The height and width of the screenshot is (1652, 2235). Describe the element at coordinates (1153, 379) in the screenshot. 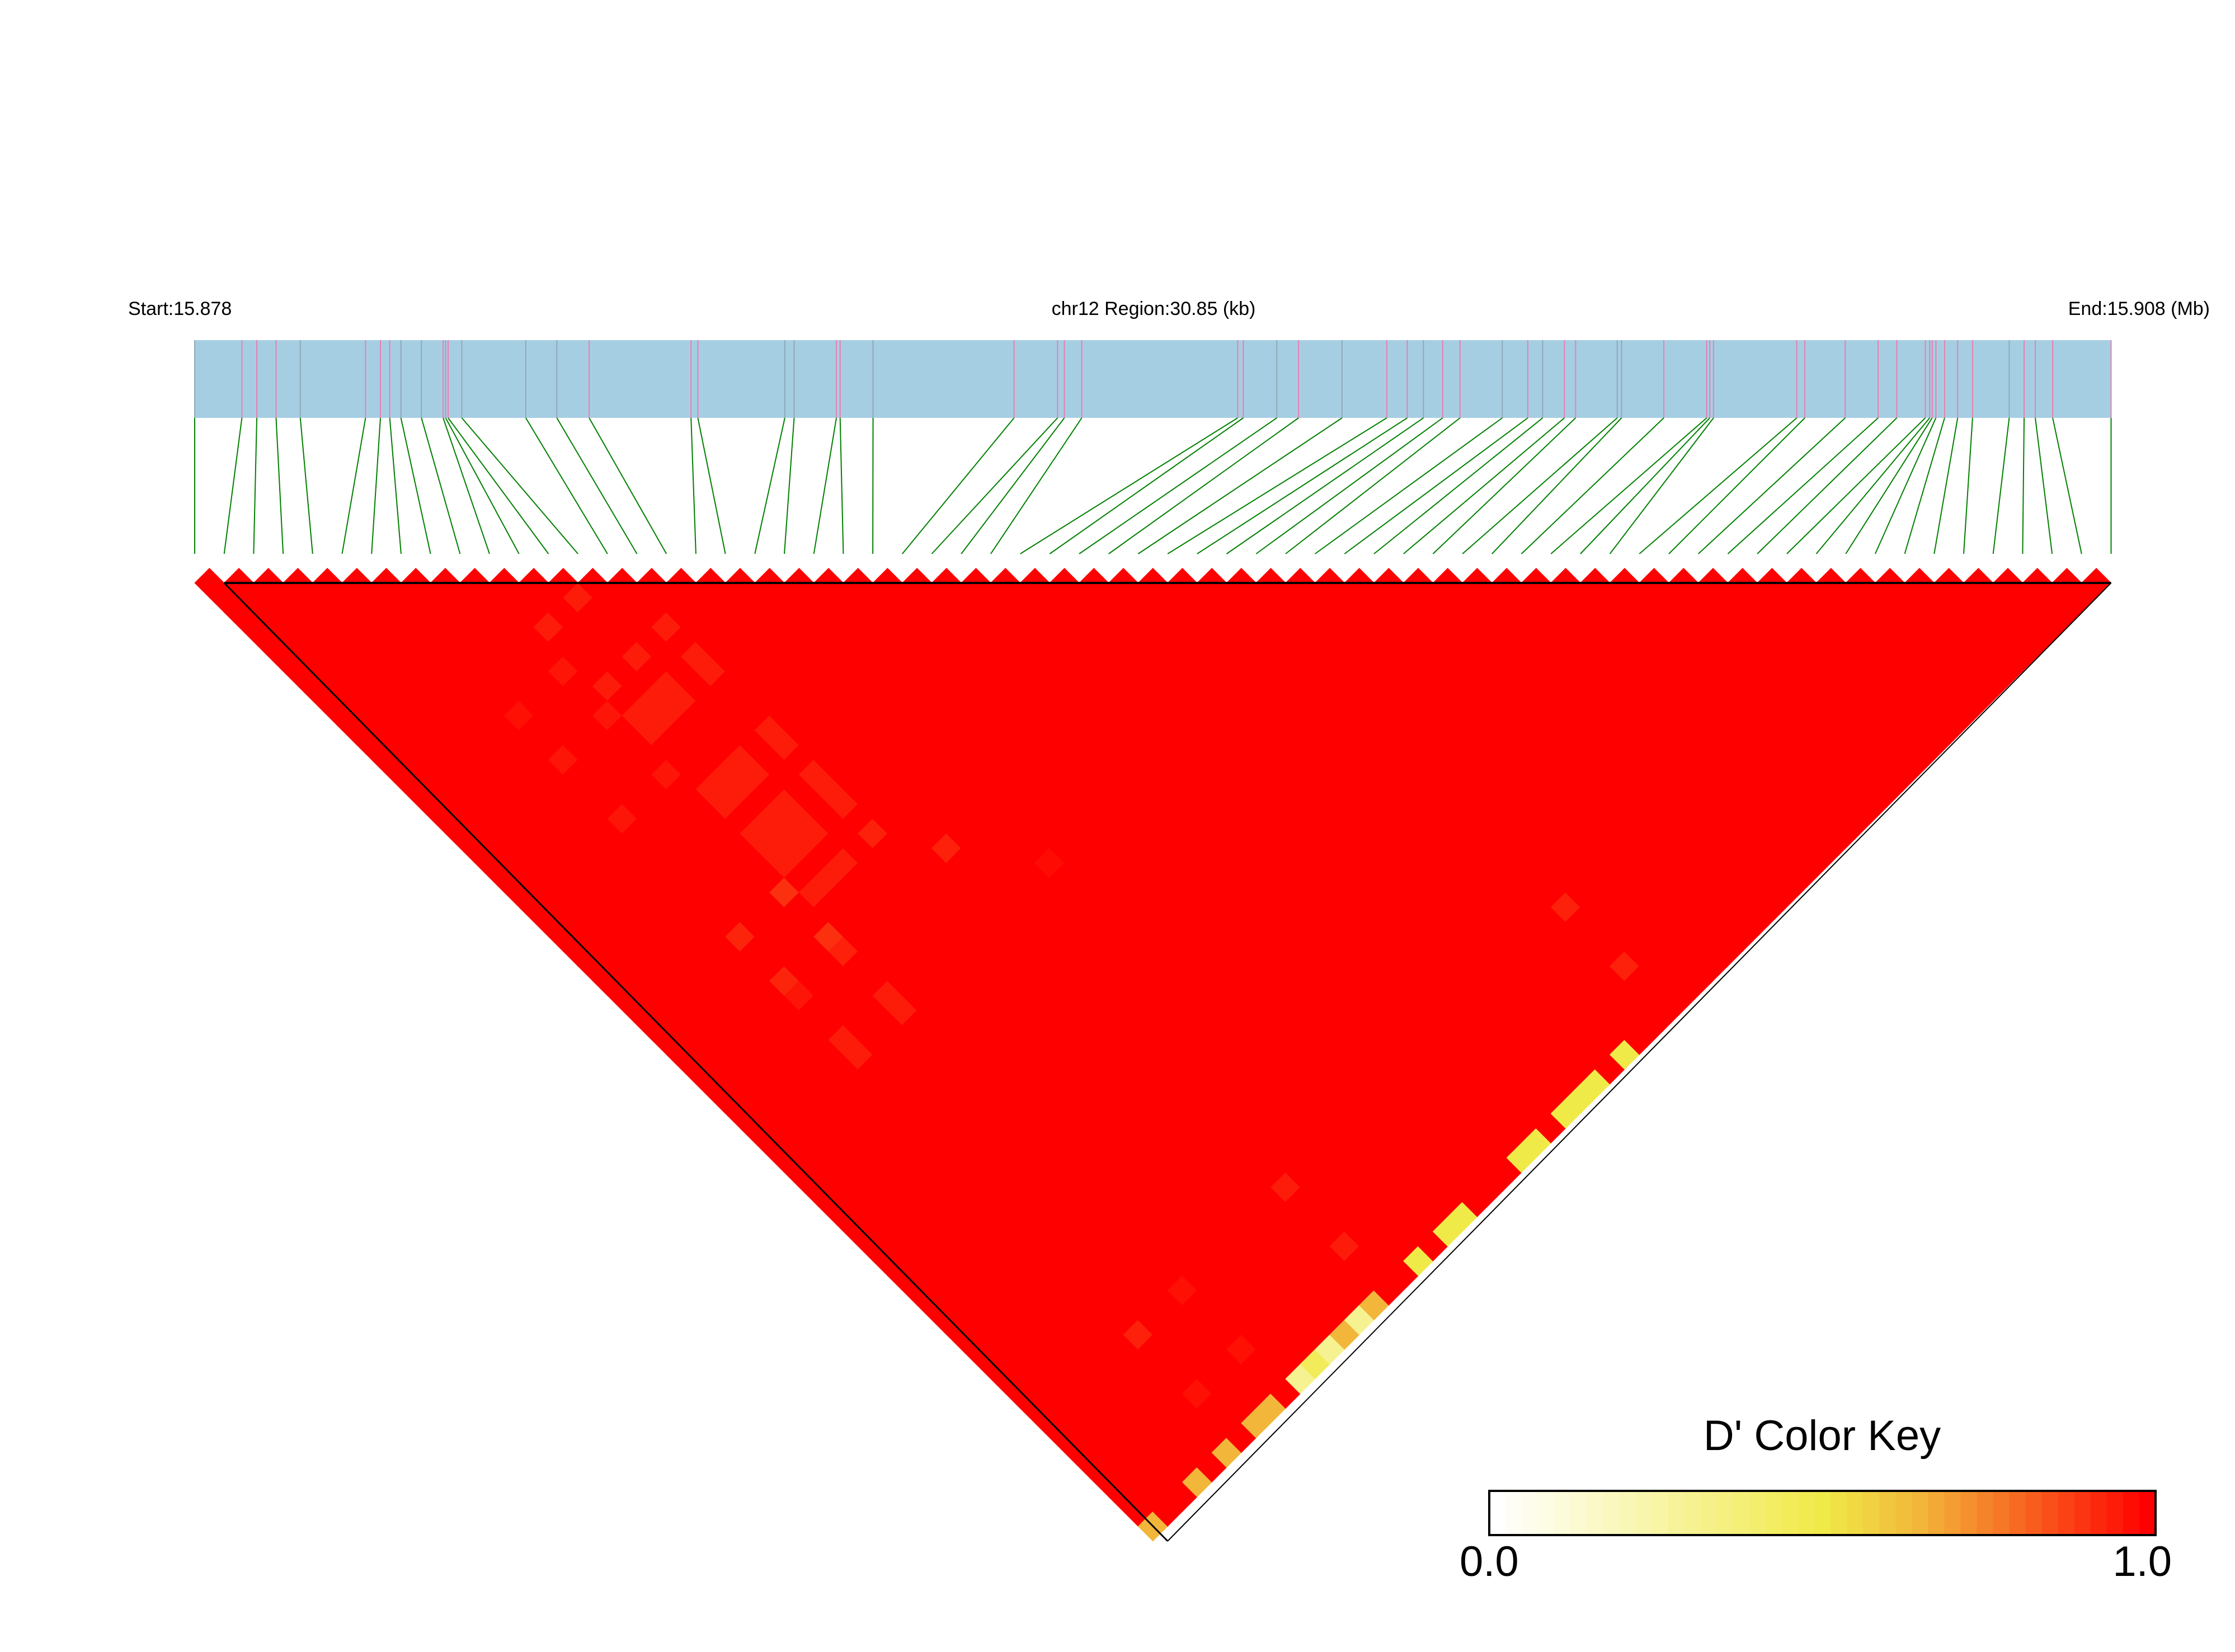

I see `region-bar` at that location.